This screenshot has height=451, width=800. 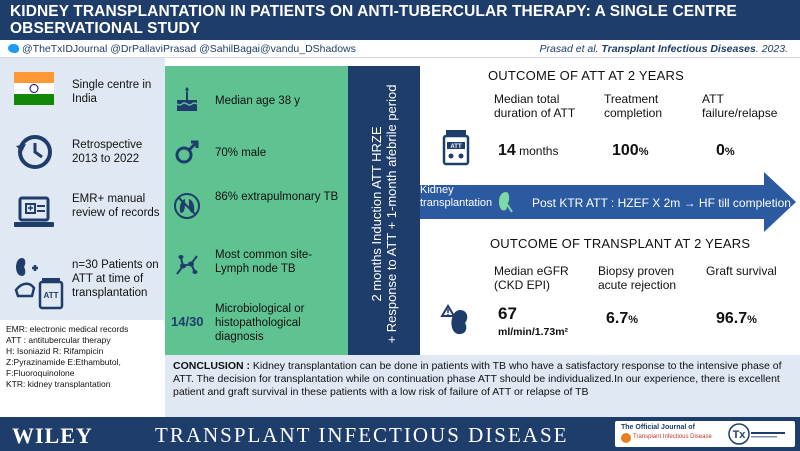 I want to click on design-item-centre: Single centre in India, so click(x=82, y=94).